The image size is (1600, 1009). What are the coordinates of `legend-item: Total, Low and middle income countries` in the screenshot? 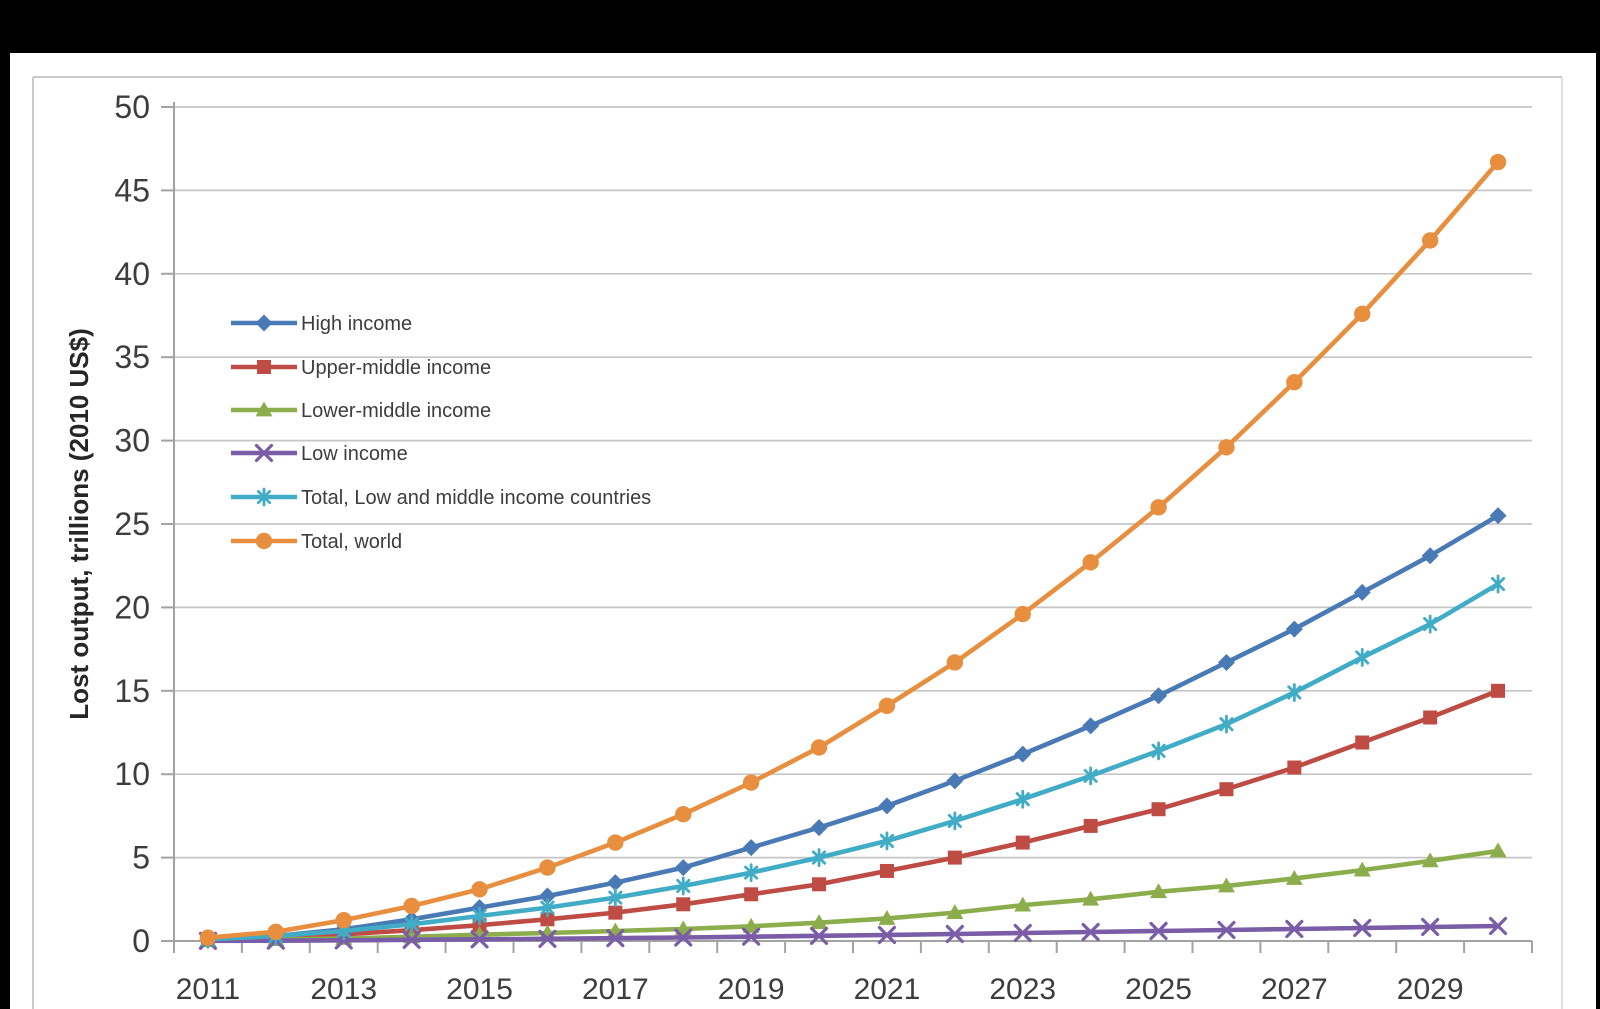 It's located at (441, 498).